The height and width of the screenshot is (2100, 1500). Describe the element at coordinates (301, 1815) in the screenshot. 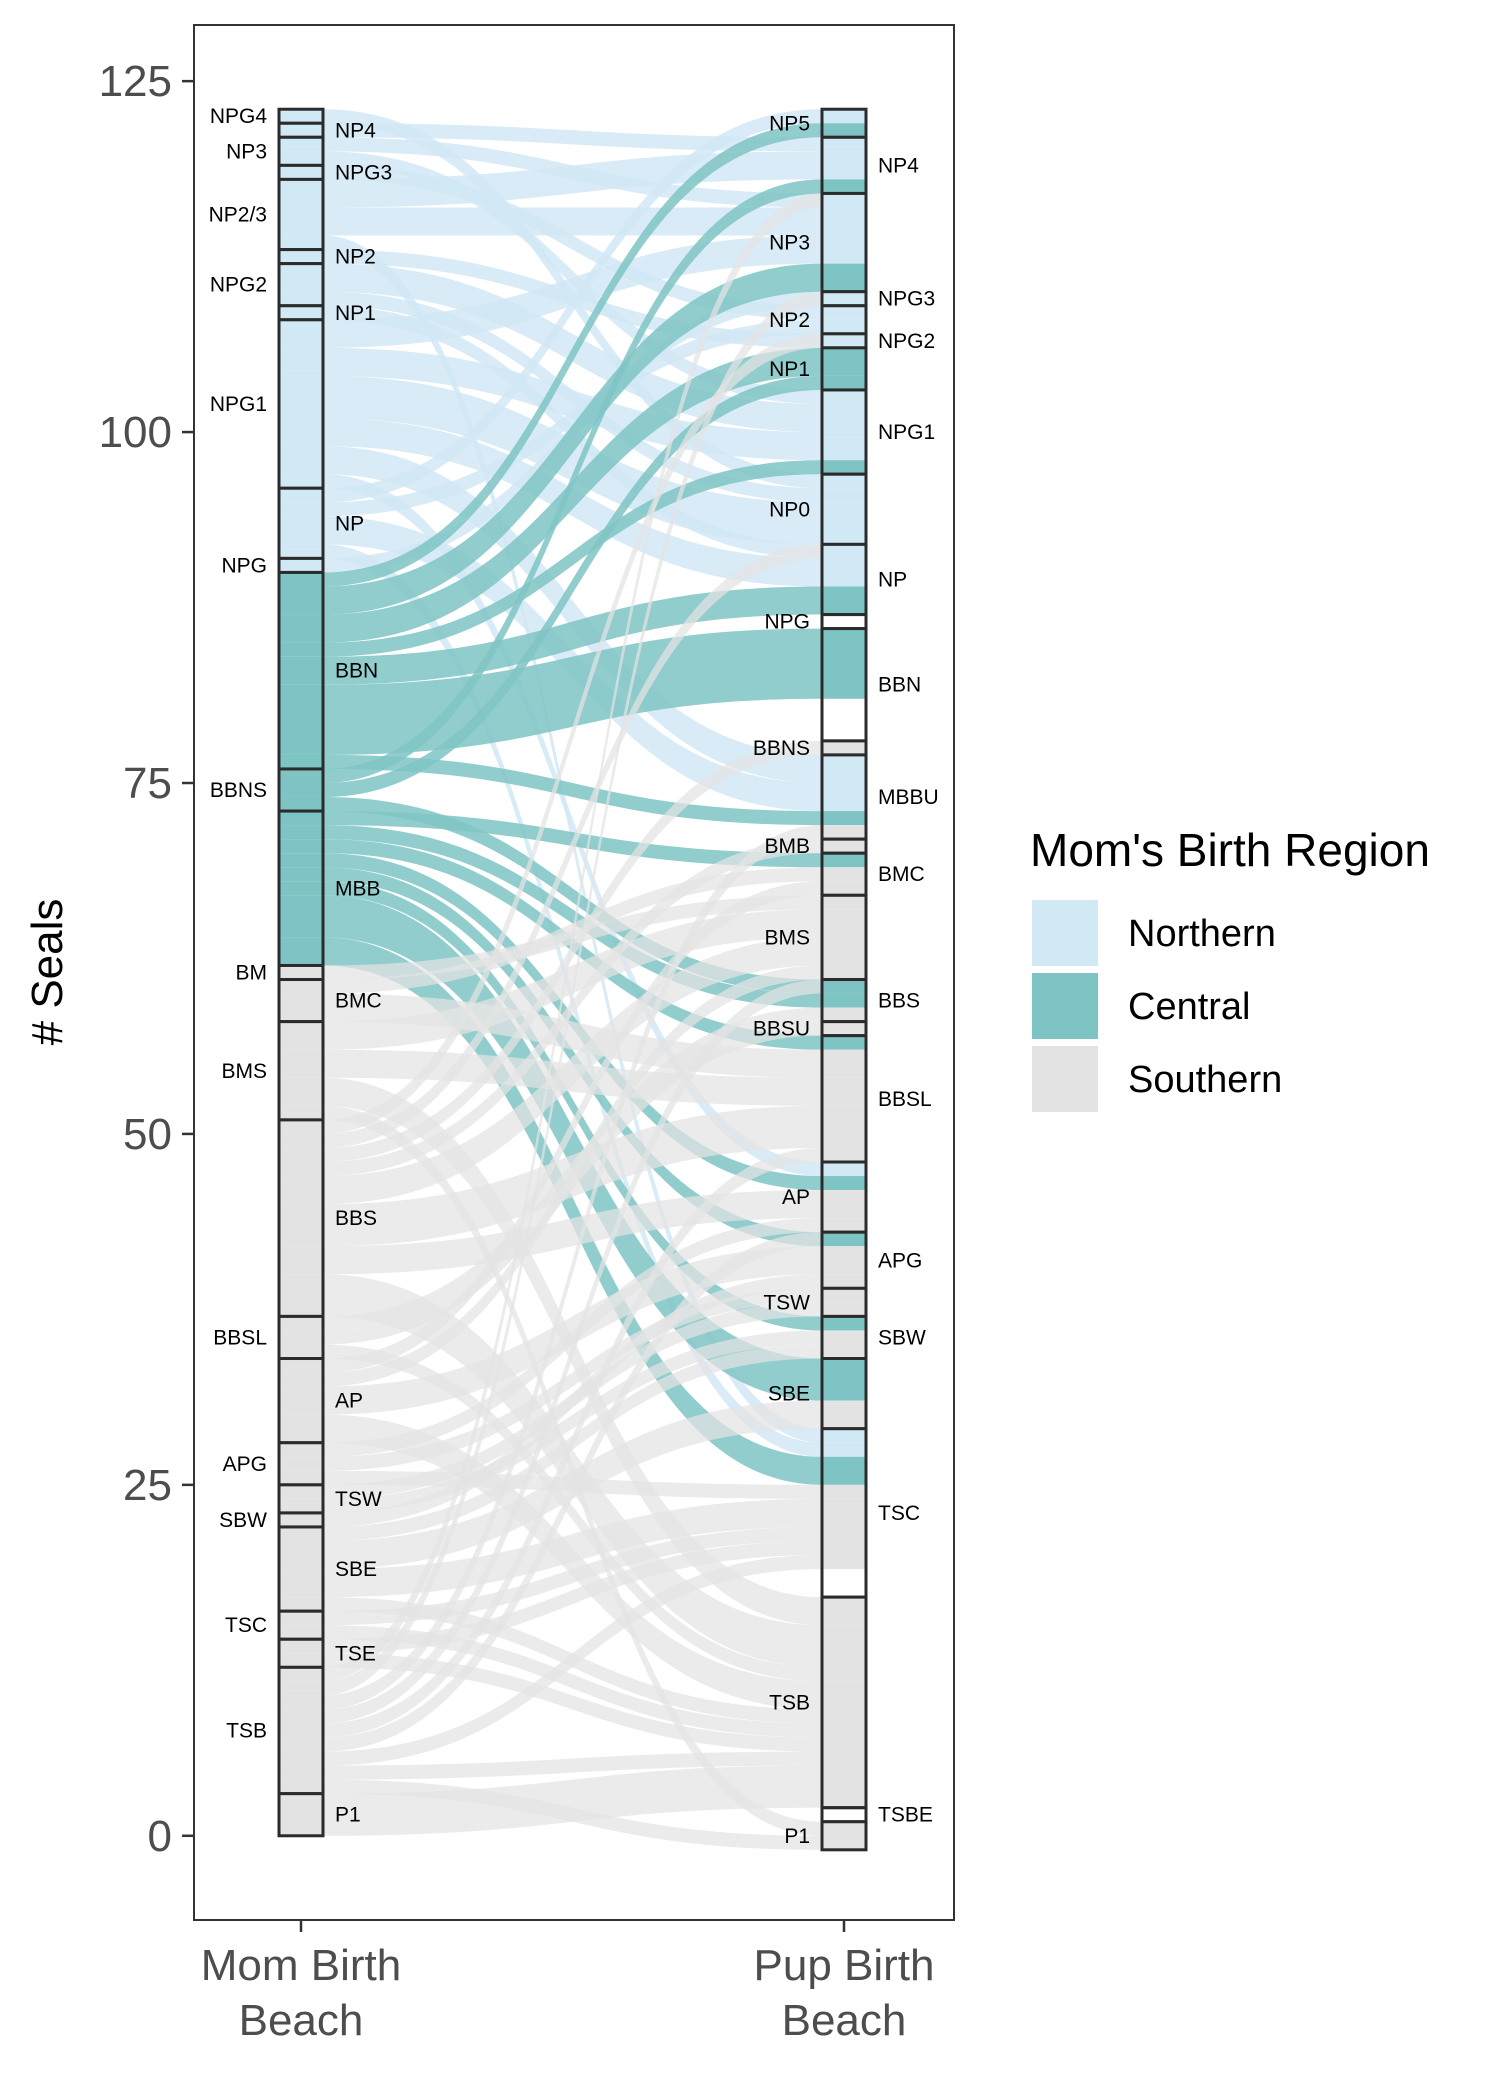

I see `left-stratum-P1` at that location.